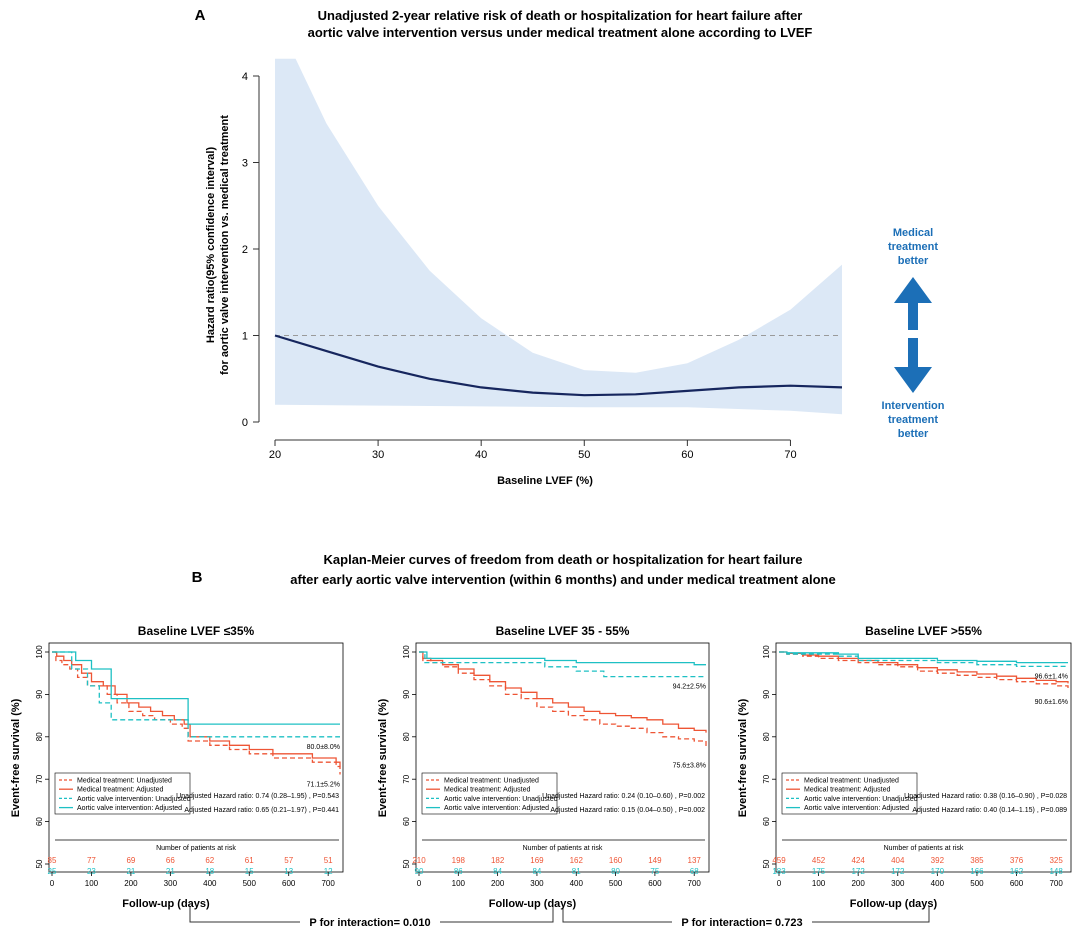  Describe the element at coordinates (913, 406) in the screenshot. I see `annot-bottom-line1: Intervention` at that location.